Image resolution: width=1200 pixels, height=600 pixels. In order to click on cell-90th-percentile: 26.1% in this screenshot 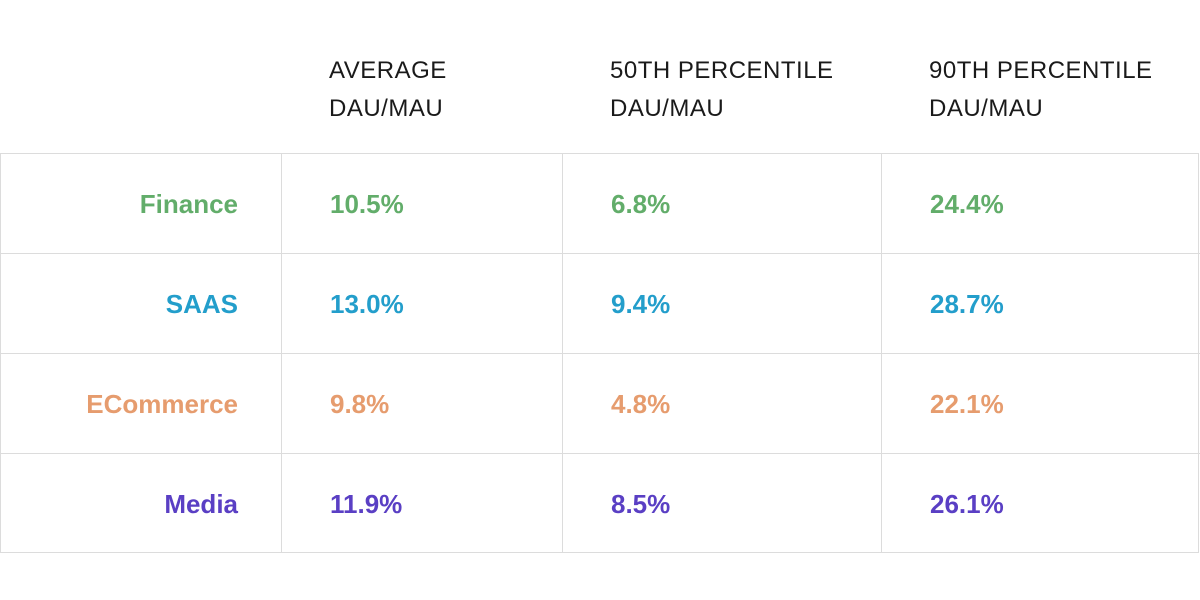, I will do `click(967, 504)`.